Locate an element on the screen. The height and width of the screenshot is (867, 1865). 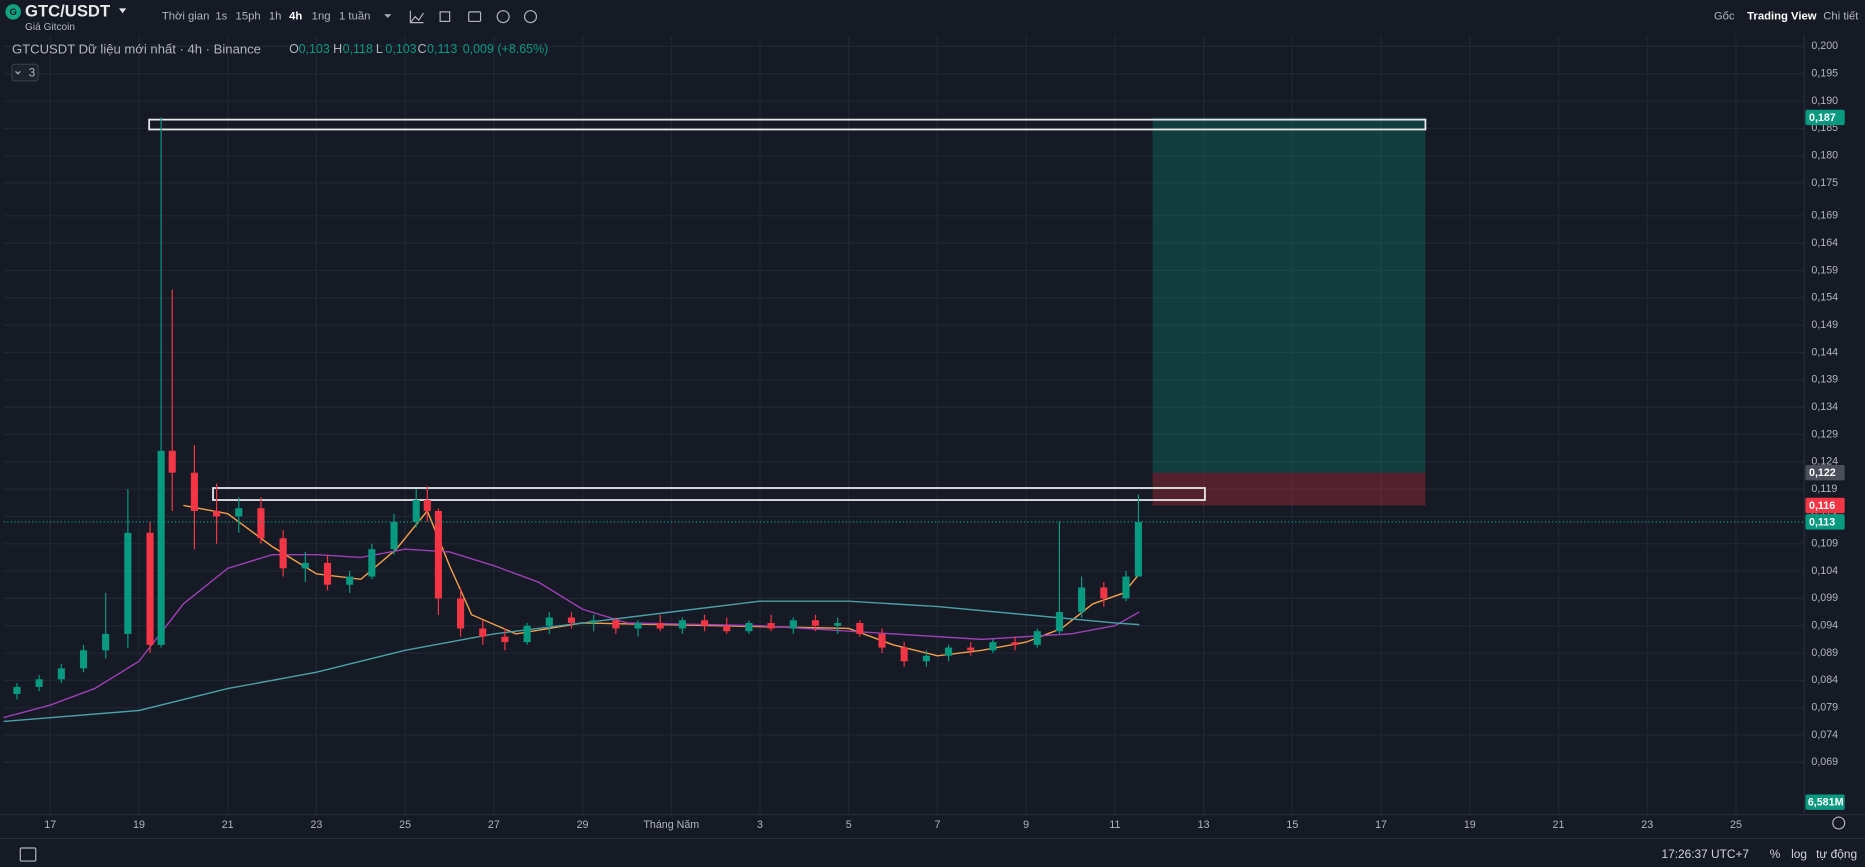
y-tick-label: 0,180 is located at coordinates (1824, 156).